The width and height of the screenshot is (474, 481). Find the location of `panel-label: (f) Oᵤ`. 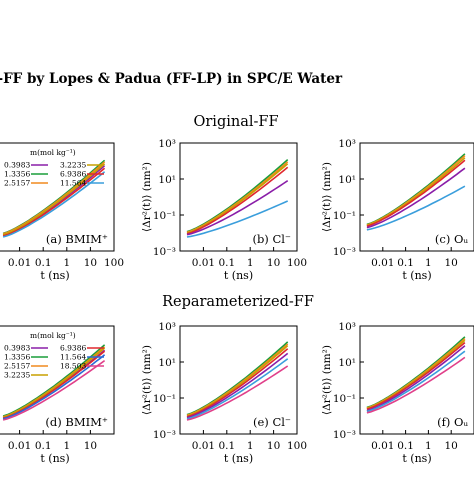

panel-label: (f) Oᵤ is located at coordinates (452, 422).